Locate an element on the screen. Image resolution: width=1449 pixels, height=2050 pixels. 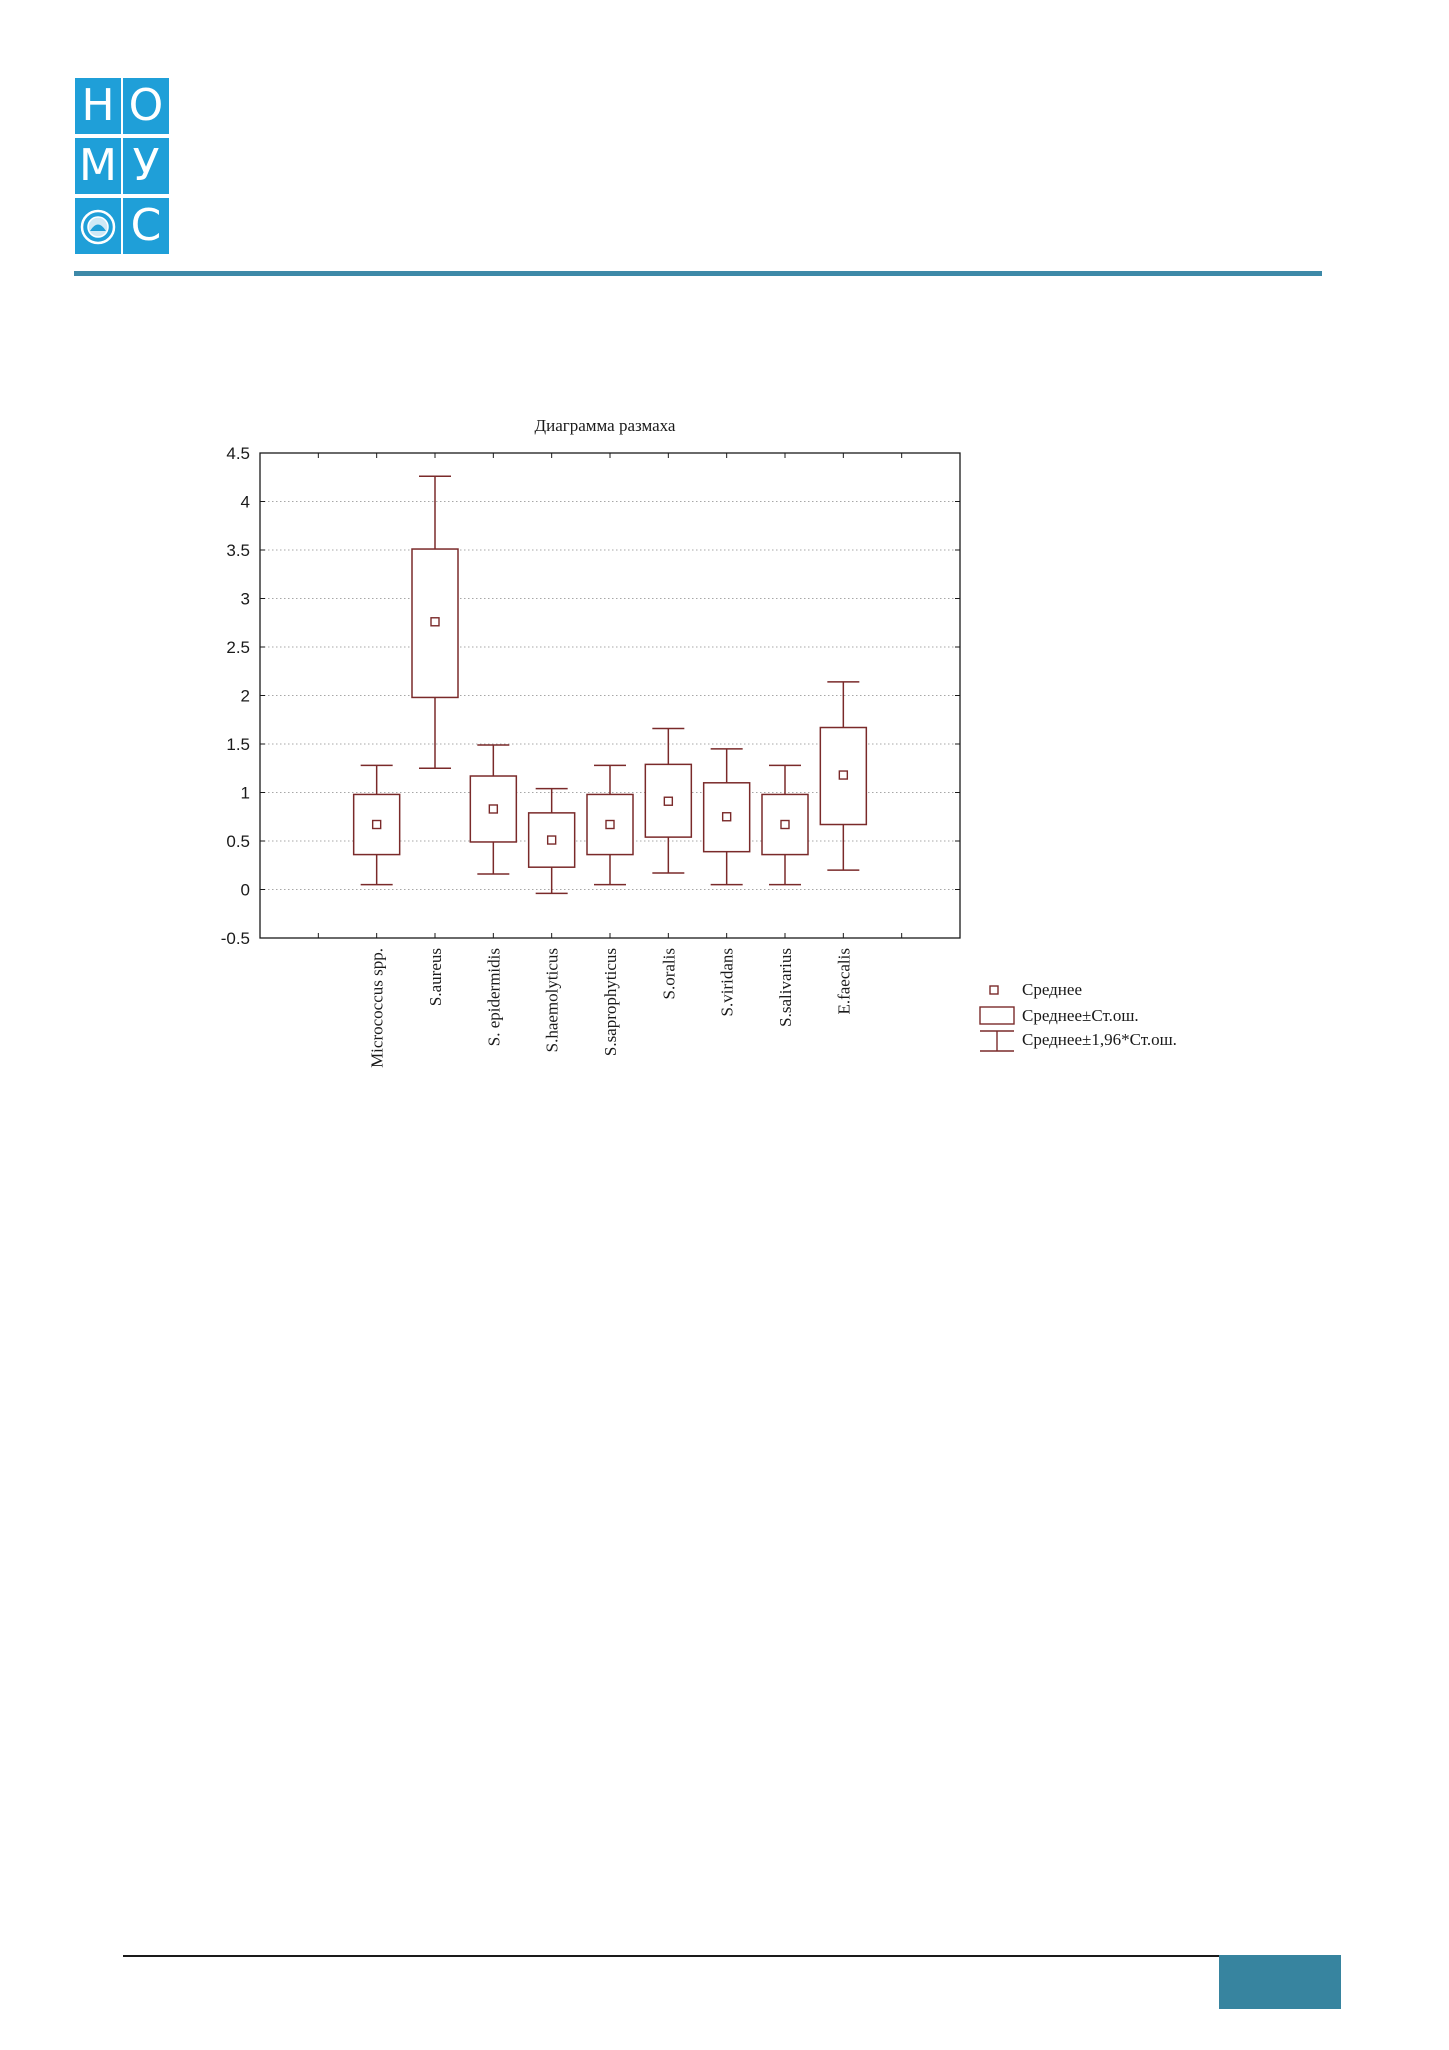
x-category-label: S.salivarius is located at coordinates (785, 987).